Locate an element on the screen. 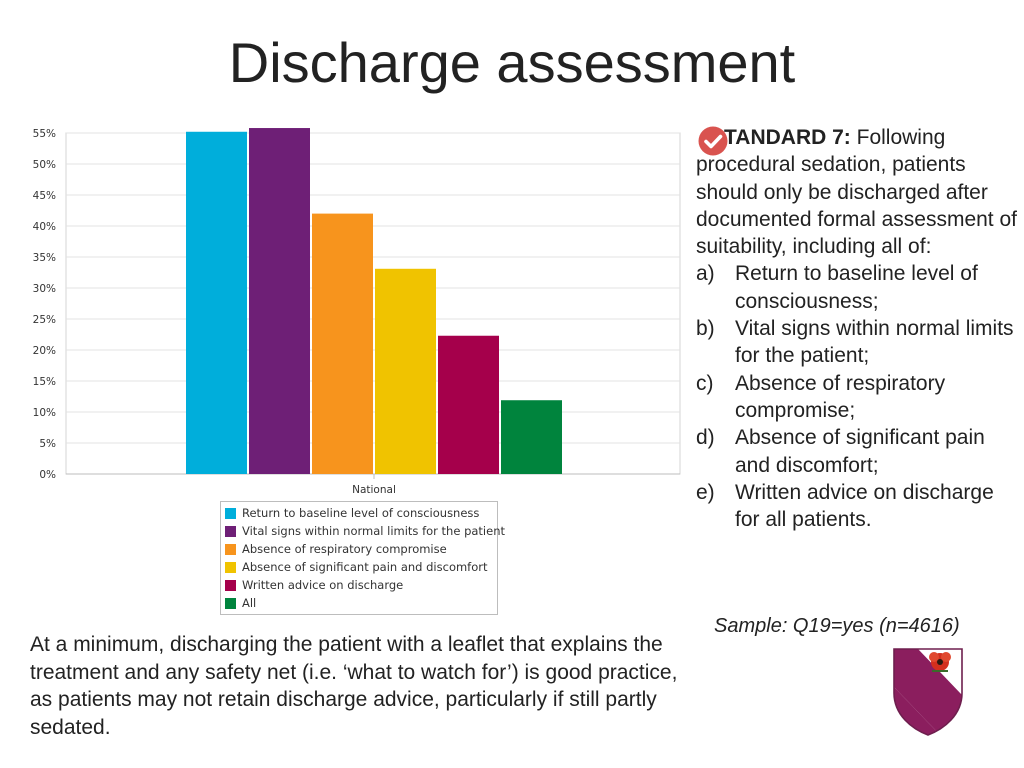 The height and width of the screenshot is (768, 1024). criterion-letter: a) is located at coordinates (705, 274).